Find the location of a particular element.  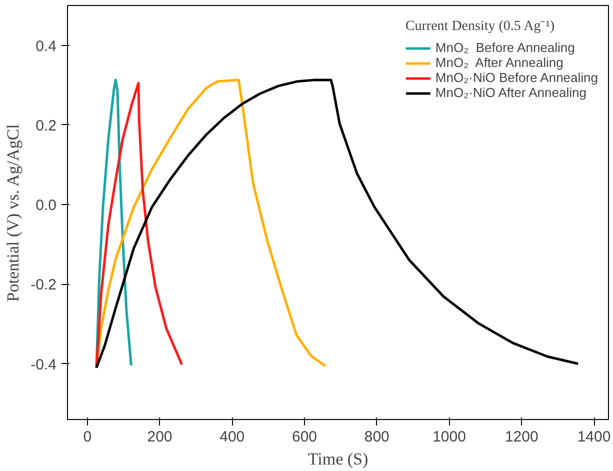

x-tick-label: 600 is located at coordinates (305, 437).